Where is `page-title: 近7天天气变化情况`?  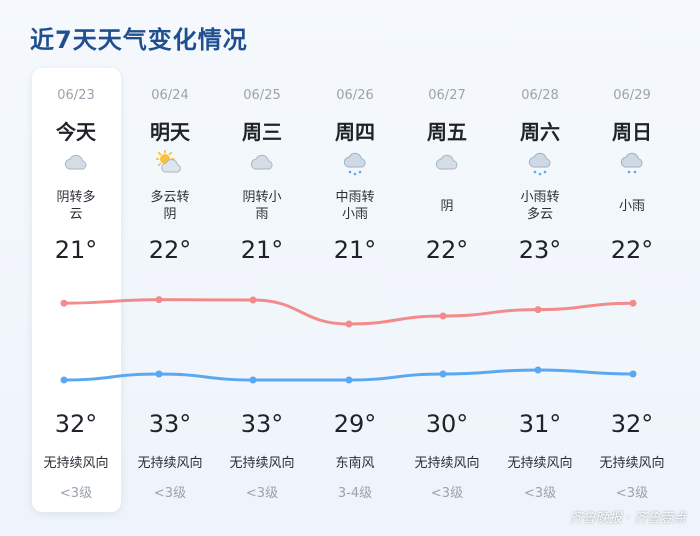
page-title: 近7天天气变化情况 is located at coordinates (139, 40).